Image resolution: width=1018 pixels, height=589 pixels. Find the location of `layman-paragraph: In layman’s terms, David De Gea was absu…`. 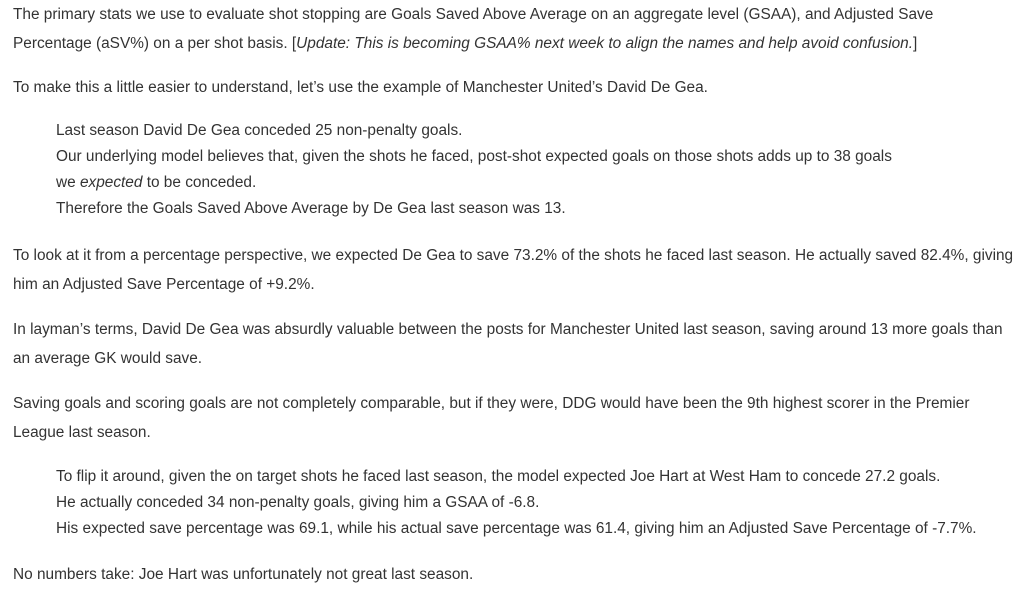

layman-paragraph: In layman’s terms, David De Gea was absu… is located at coordinates (508, 344).